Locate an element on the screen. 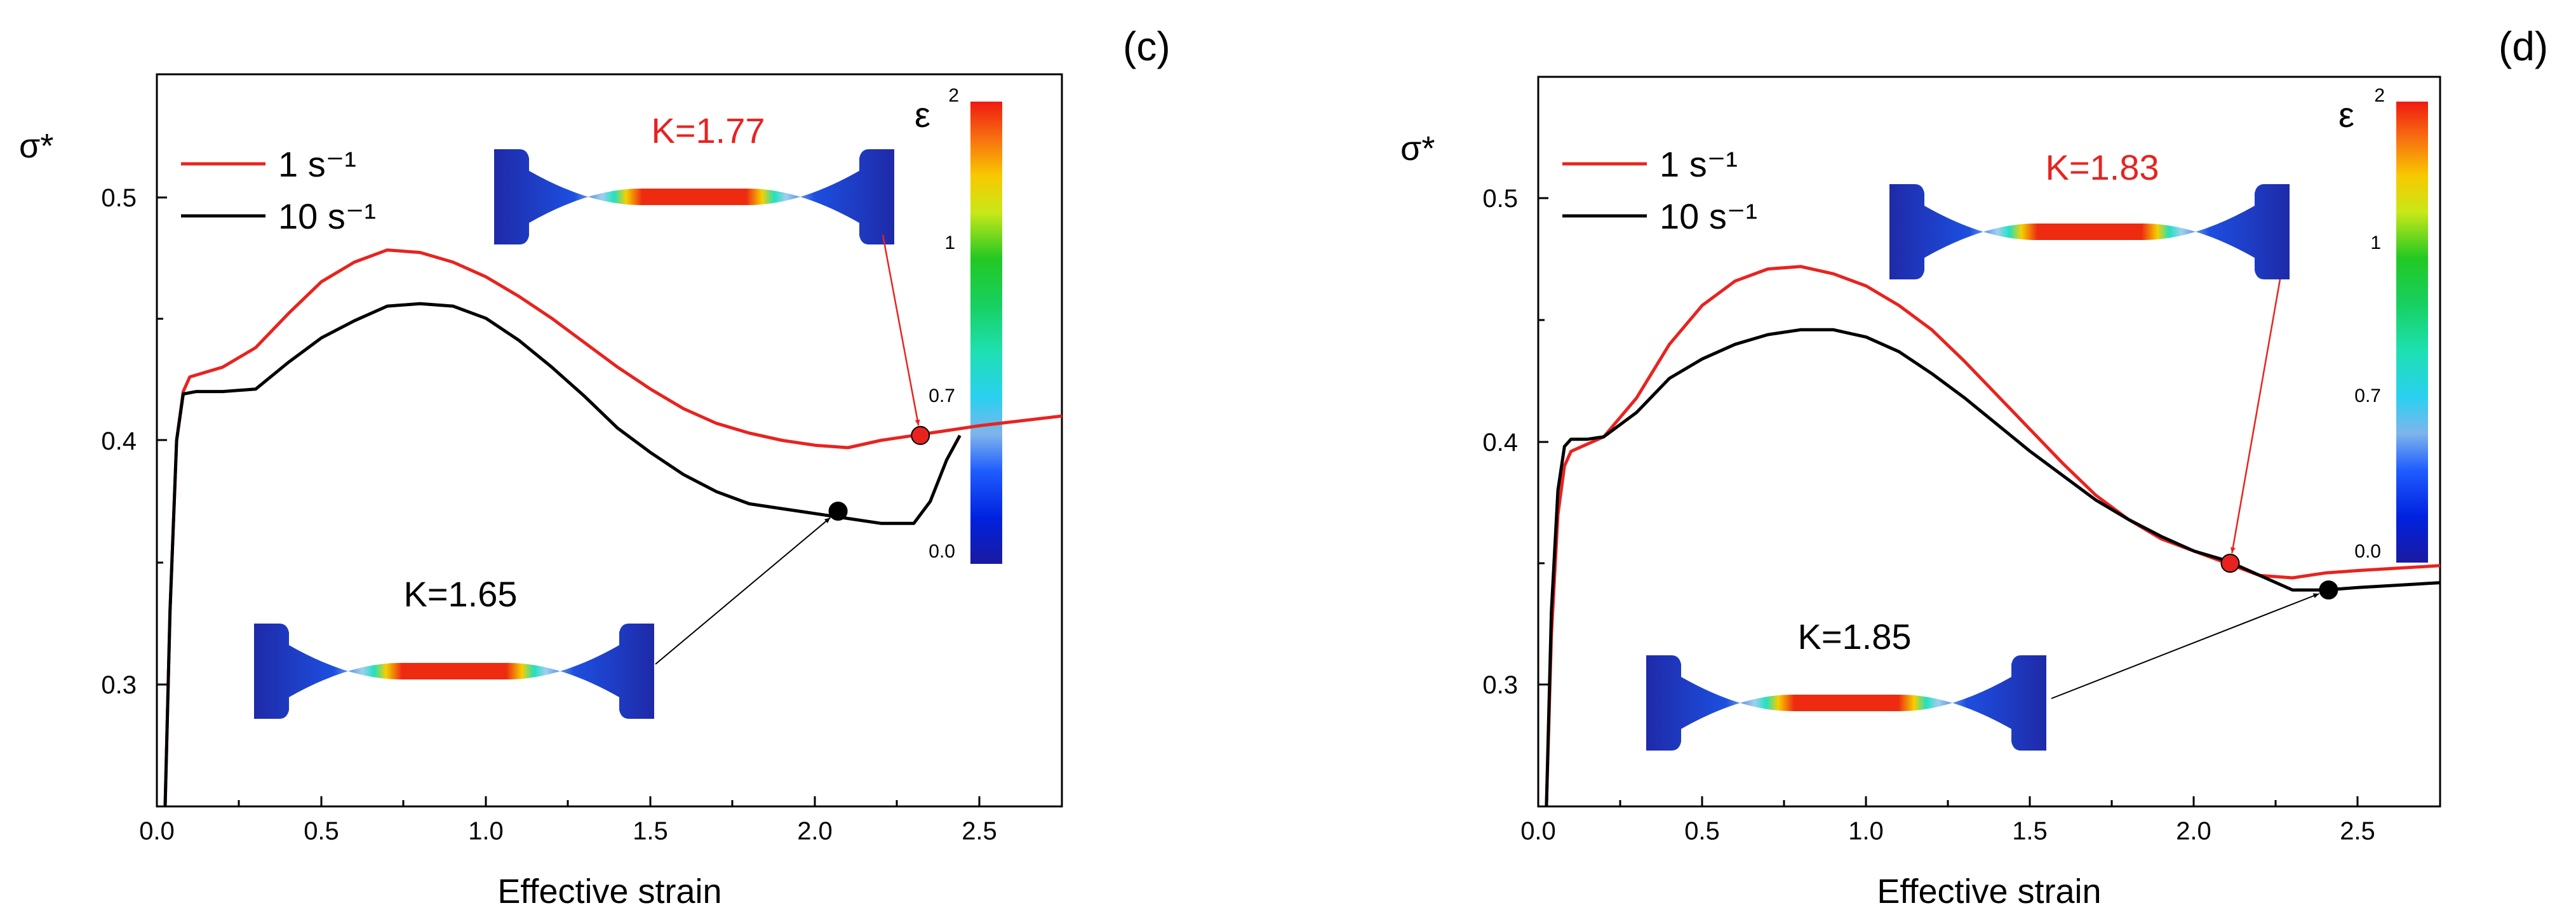 The height and width of the screenshot is (922, 2576). panel-label: (c) is located at coordinates (1147, 46).